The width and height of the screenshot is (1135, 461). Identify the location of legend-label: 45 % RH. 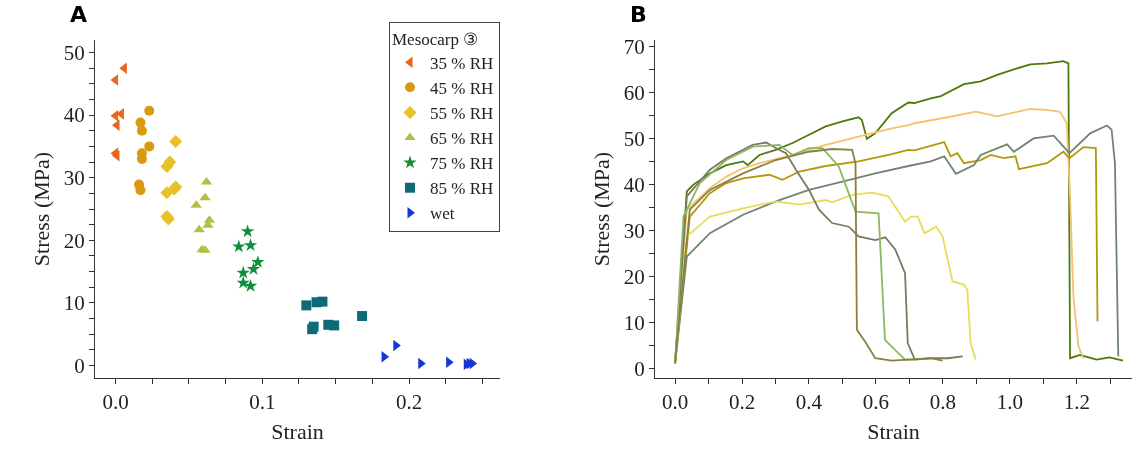
(462, 88).